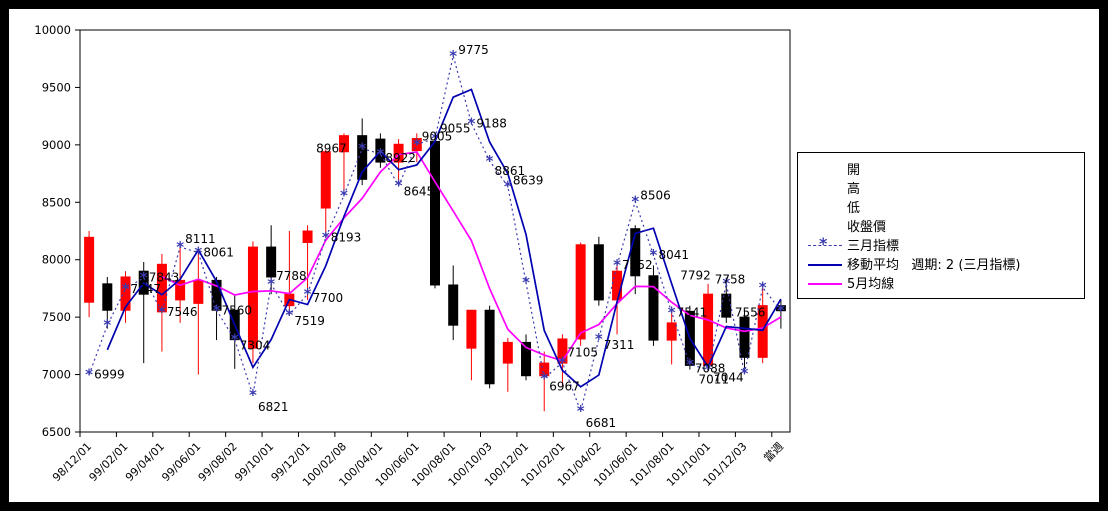  Describe the element at coordinates (825, 207) in the screenshot. I see `low-swatch` at that location.